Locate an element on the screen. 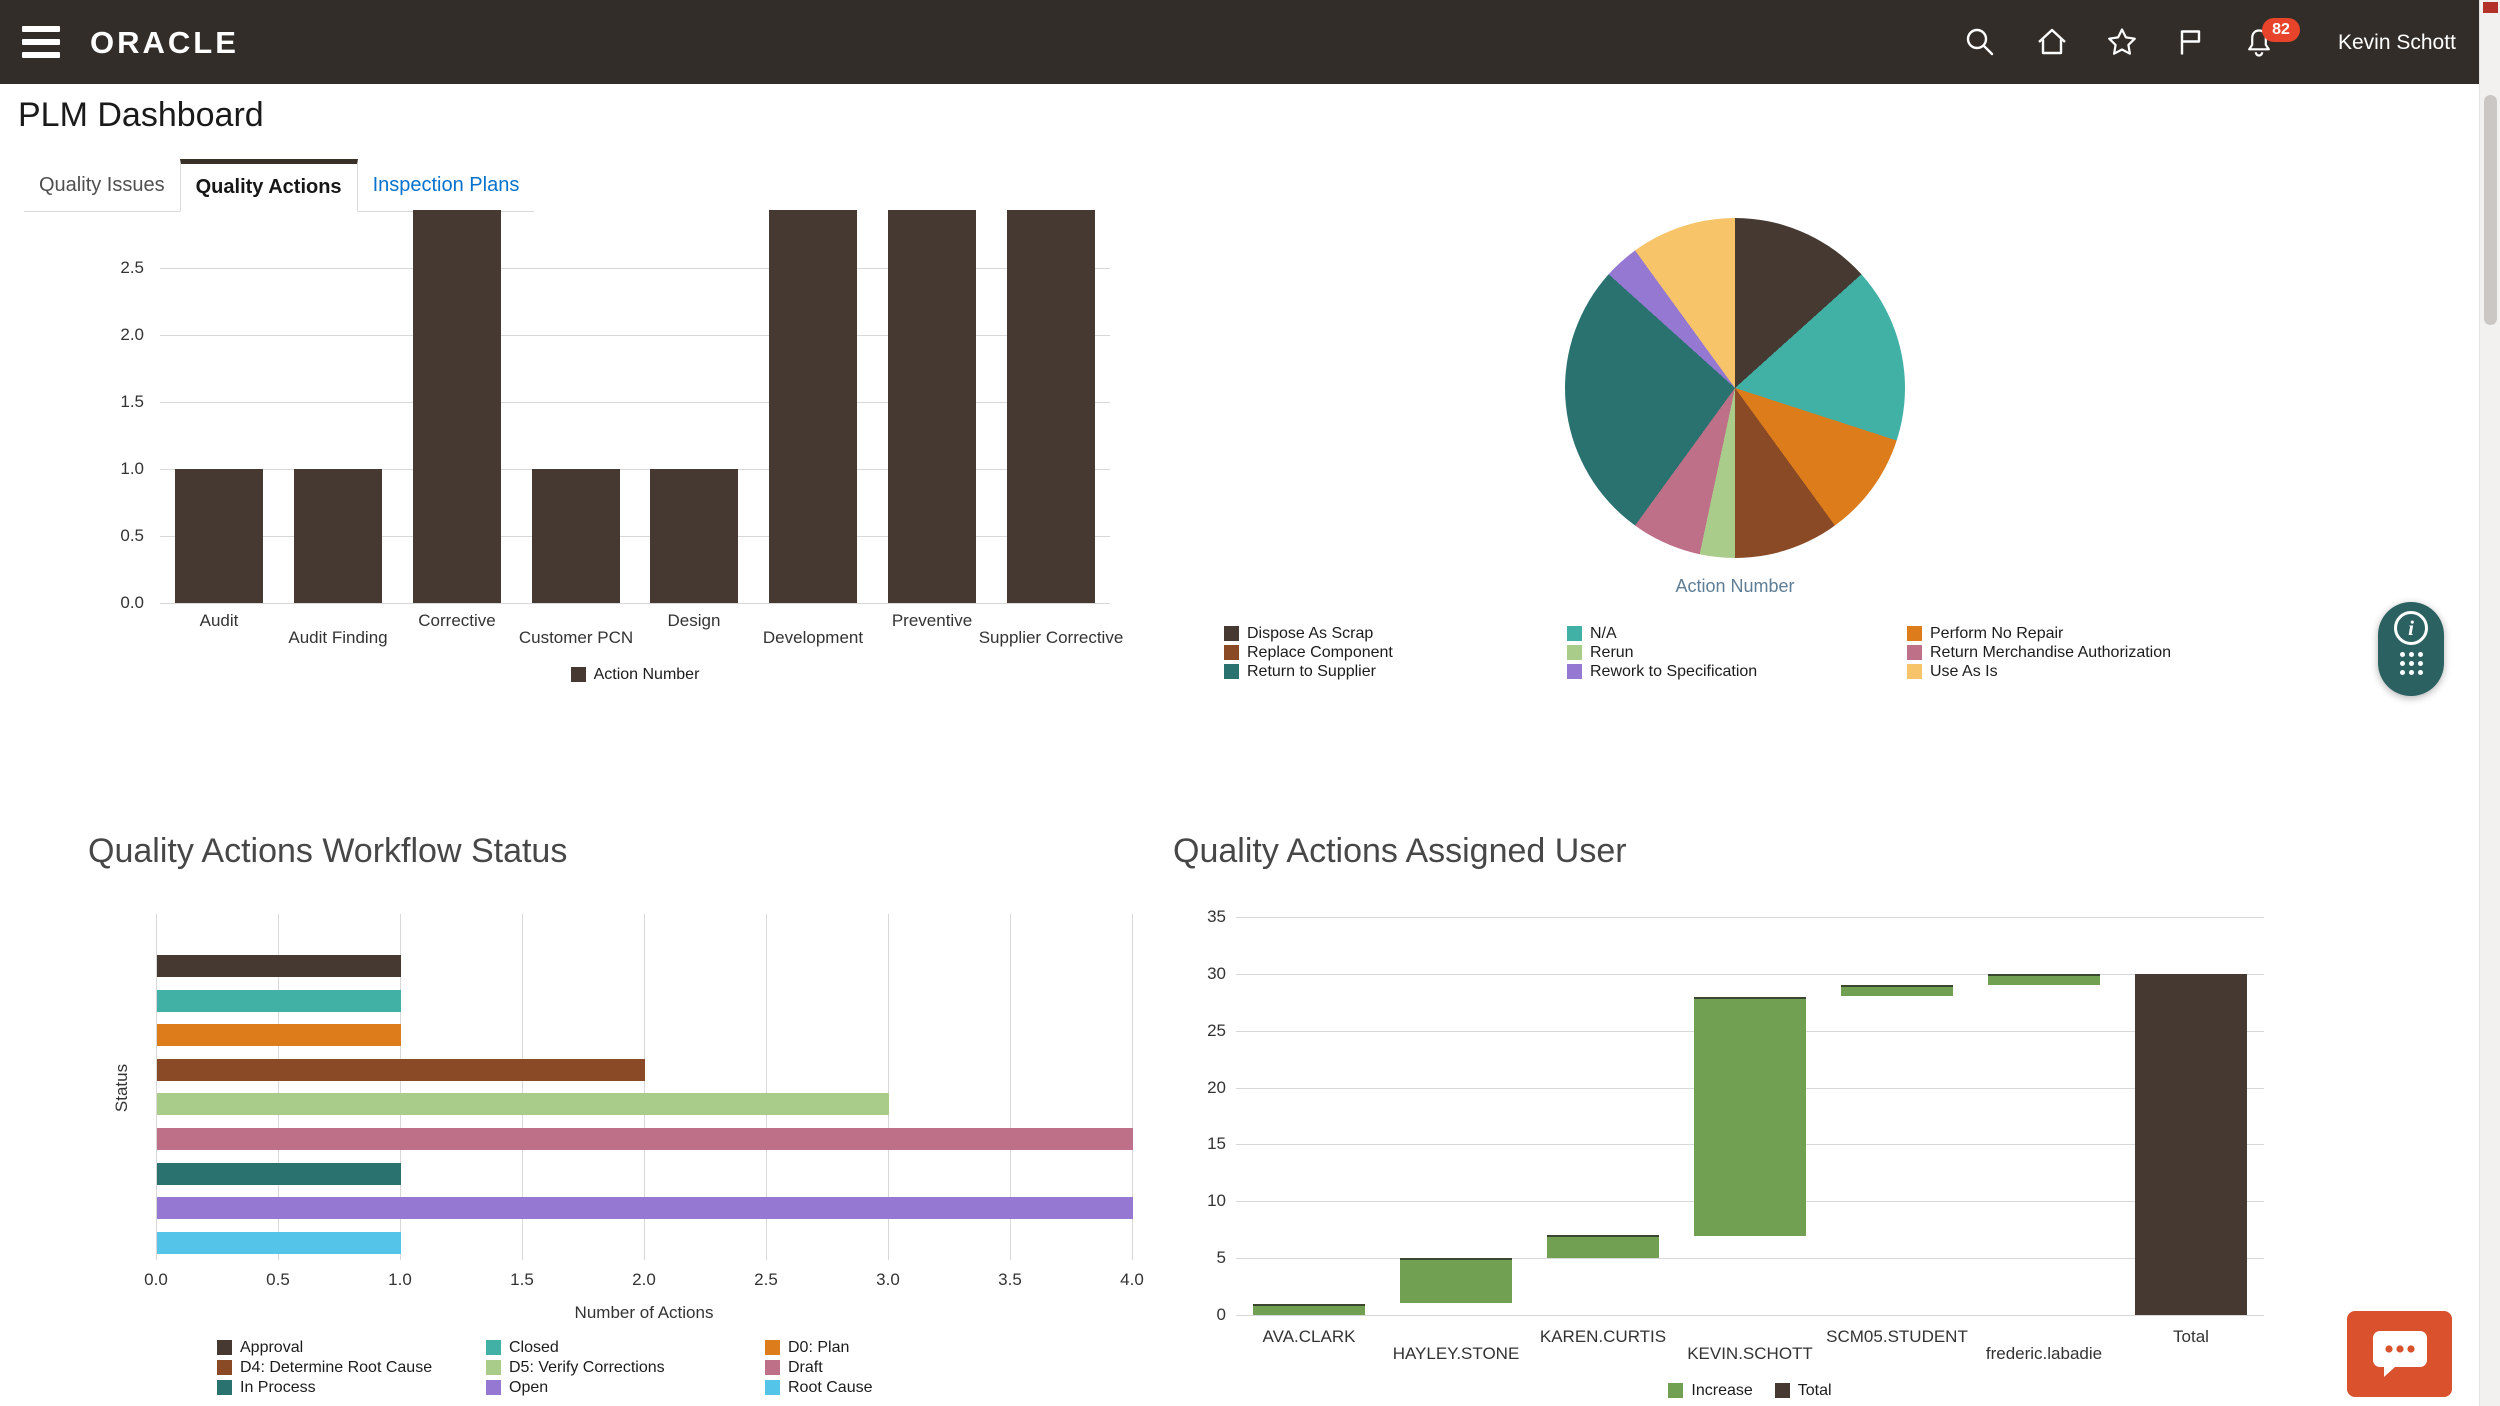 This screenshot has height=1406, width=2500. x-category-label: HAYLEY.STONE is located at coordinates (1456, 1353).